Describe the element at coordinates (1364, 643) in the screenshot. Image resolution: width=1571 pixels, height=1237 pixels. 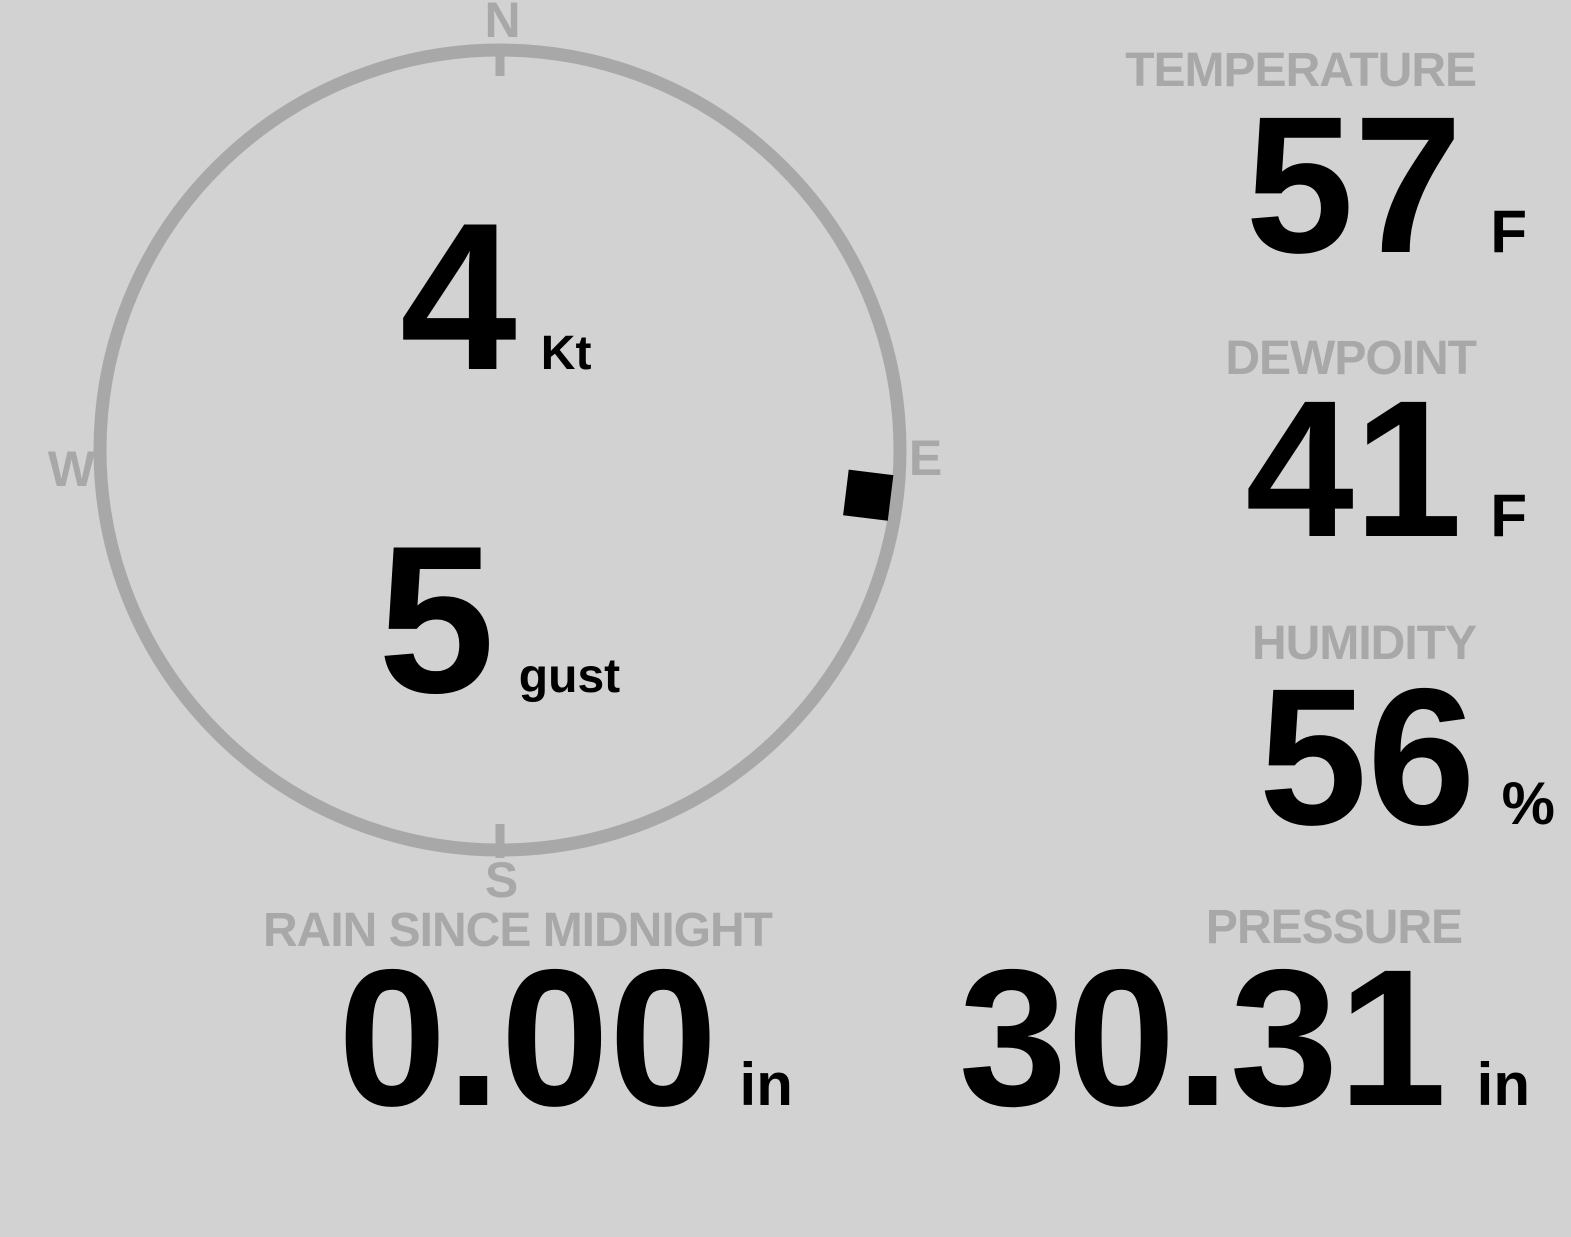
I see `humidity-label: HUMIDITY` at that location.